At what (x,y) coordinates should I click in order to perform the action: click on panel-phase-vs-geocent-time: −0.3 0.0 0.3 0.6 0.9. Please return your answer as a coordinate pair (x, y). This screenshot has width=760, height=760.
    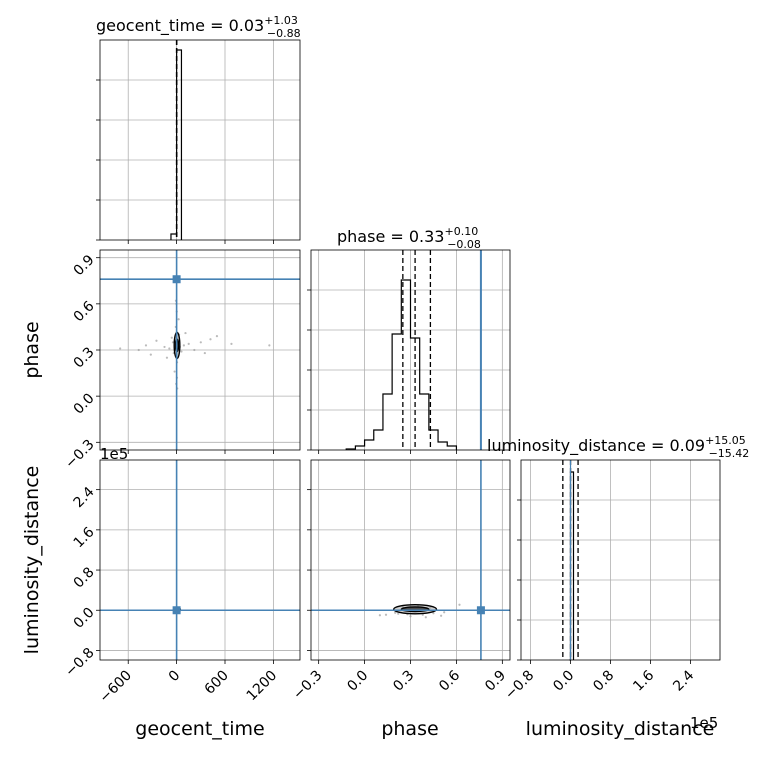
    Looking at the image, I should click on (181, 360).